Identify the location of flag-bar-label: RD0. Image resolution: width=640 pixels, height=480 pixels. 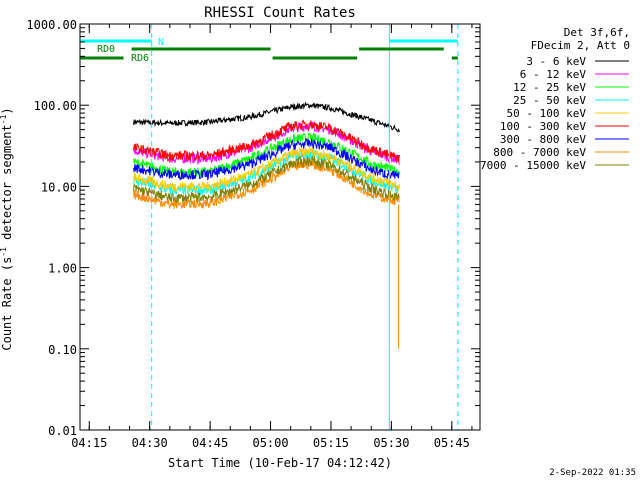
(106, 49).